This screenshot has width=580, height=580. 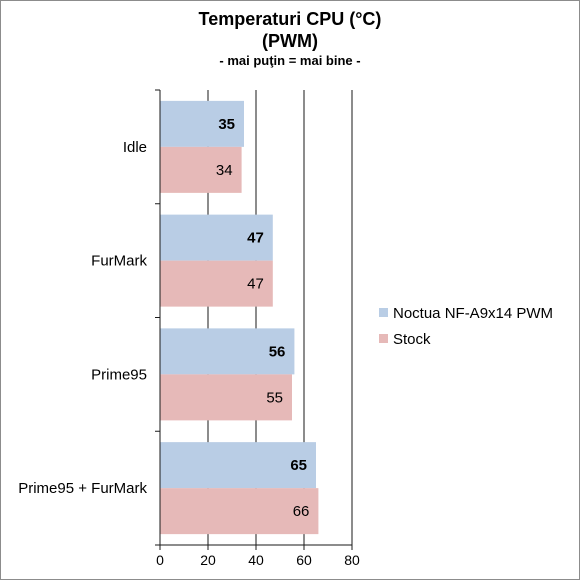 I want to click on value-label-1-2: 55, so click(x=274, y=397).